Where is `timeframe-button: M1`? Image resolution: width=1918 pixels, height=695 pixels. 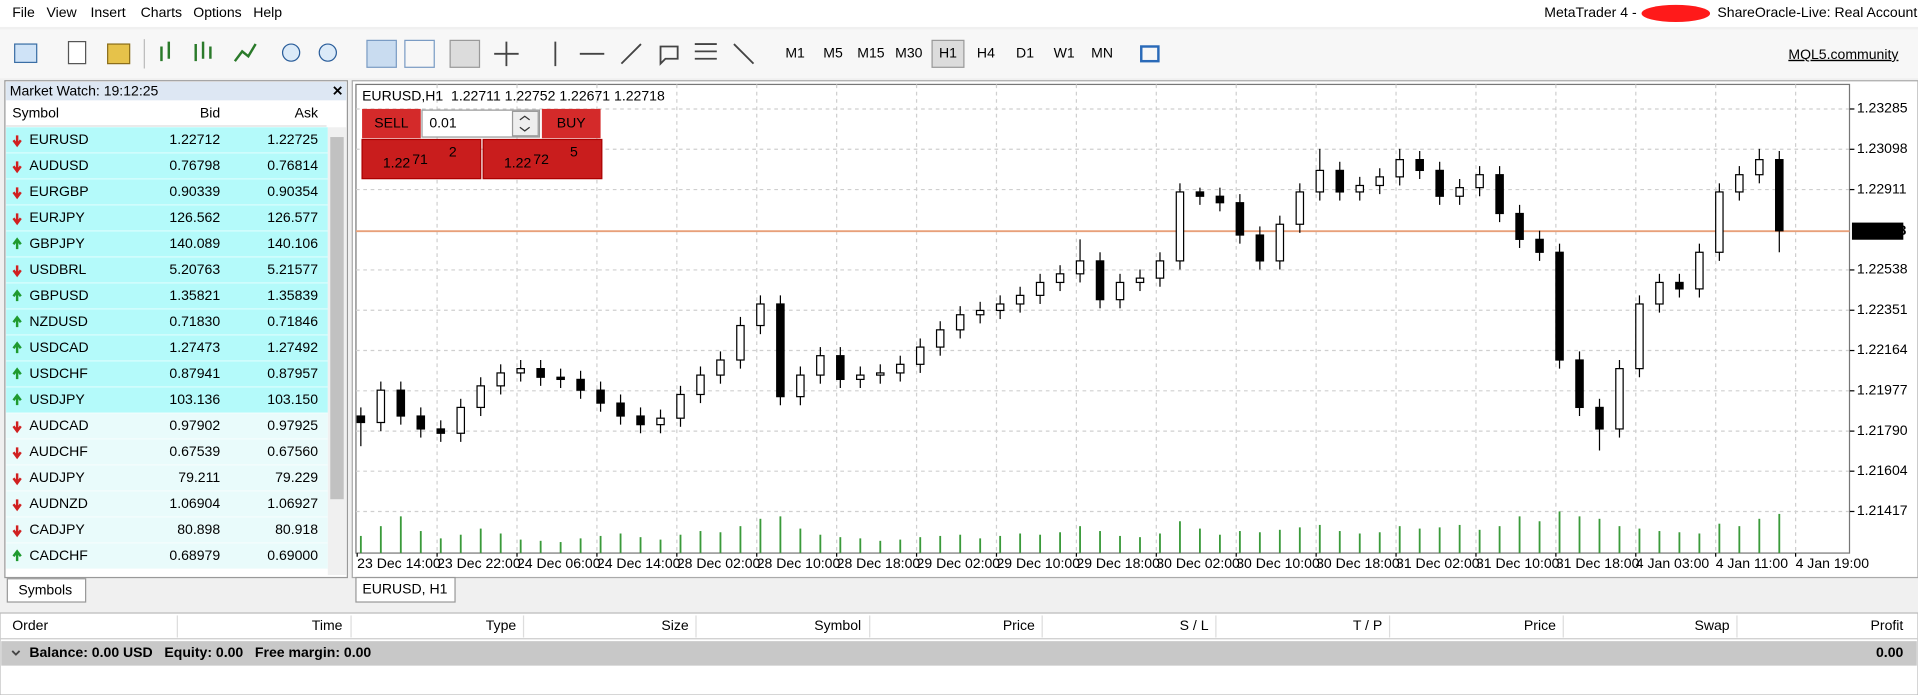
timeframe-button: M1 is located at coordinates (795, 53).